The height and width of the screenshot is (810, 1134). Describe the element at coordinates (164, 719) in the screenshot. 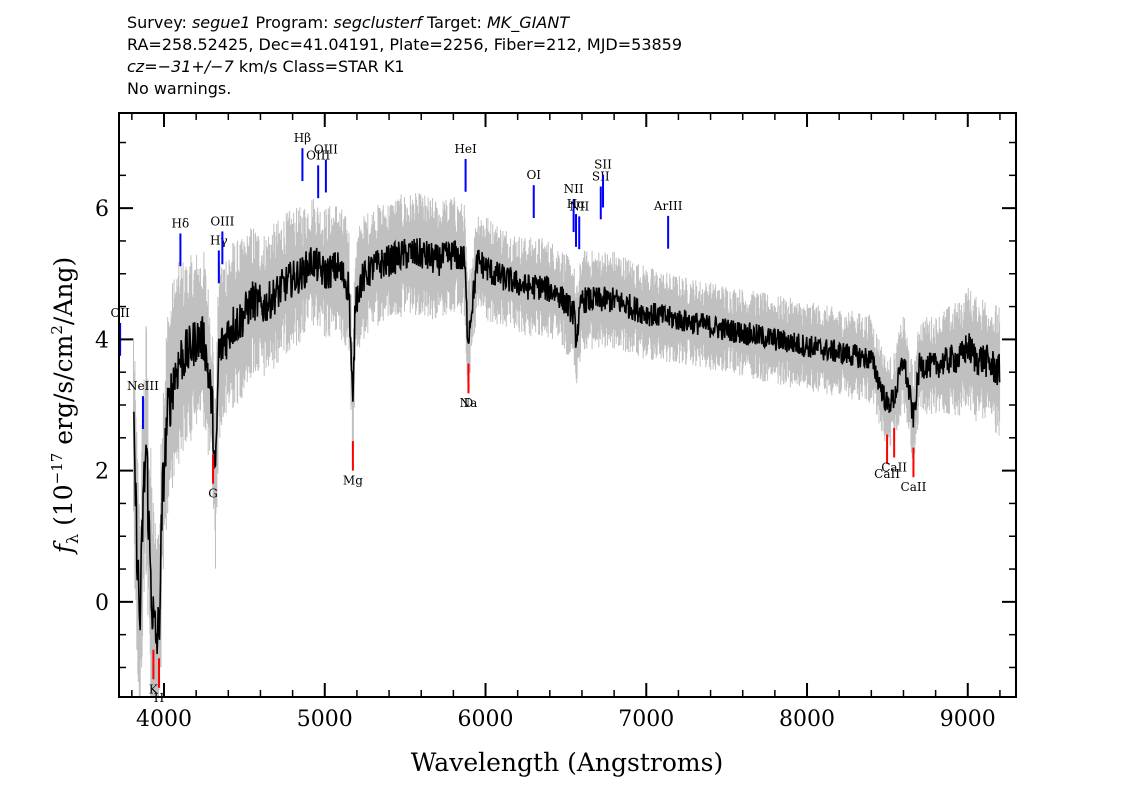

I see `x-tick-label: 4000` at that location.